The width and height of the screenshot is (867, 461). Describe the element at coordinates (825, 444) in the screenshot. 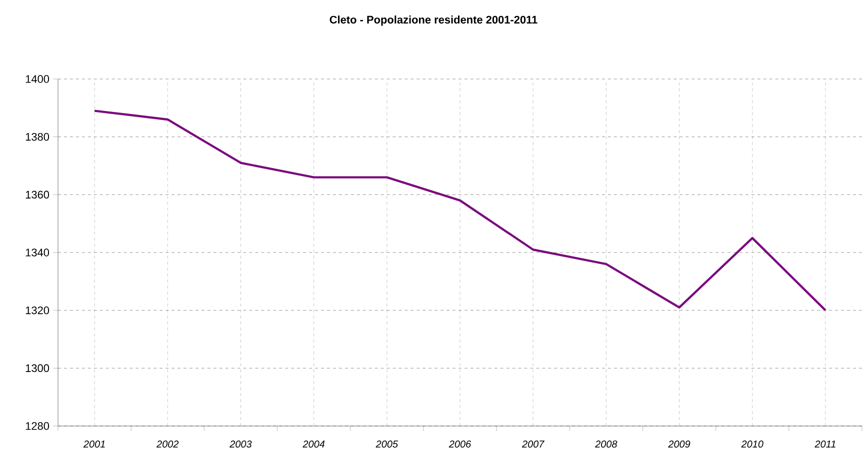

I see `x-tick-label: 2011` at that location.